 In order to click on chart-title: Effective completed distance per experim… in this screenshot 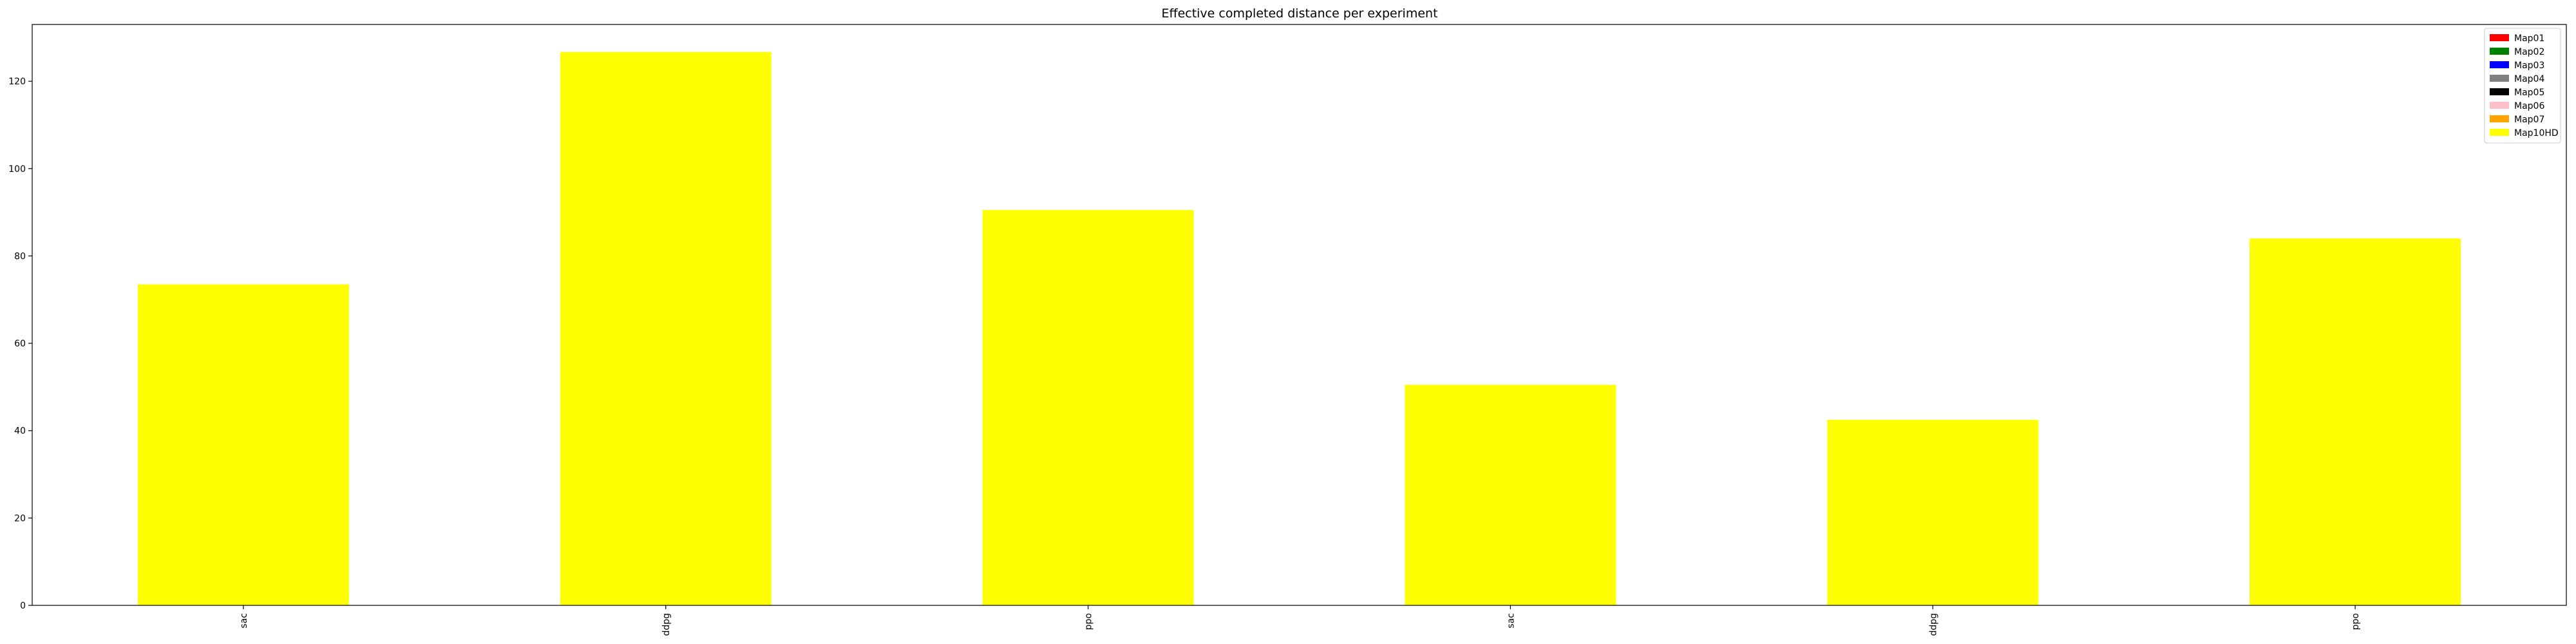, I will do `click(1299, 13)`.